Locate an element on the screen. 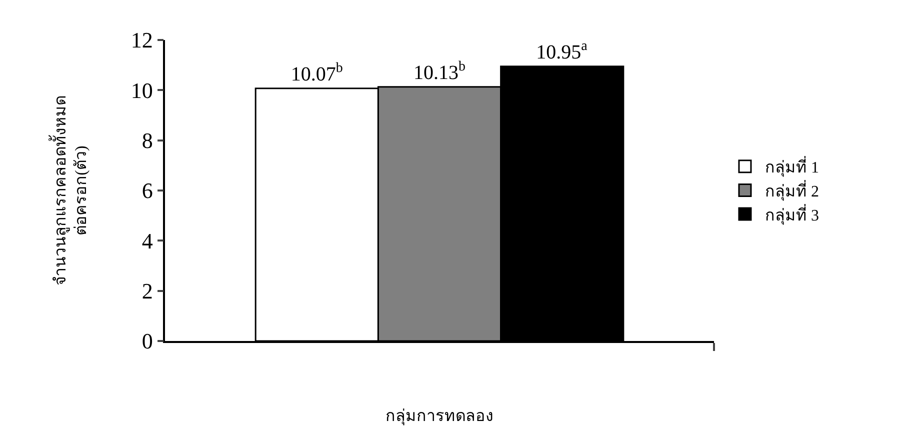 The width and height of the screenshot is (924, 441). y-tick-label: 0 is located at coordinates (147, 341).